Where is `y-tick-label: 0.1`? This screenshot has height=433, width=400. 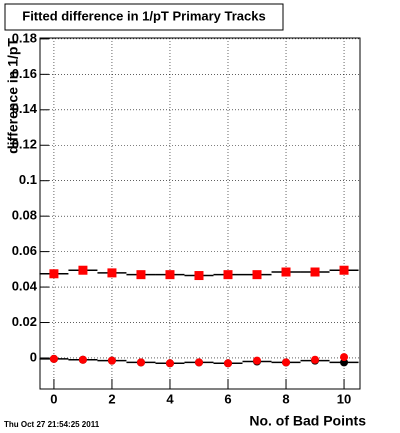 y-tick-label: 0.1 is located at coordinates (28, 179).